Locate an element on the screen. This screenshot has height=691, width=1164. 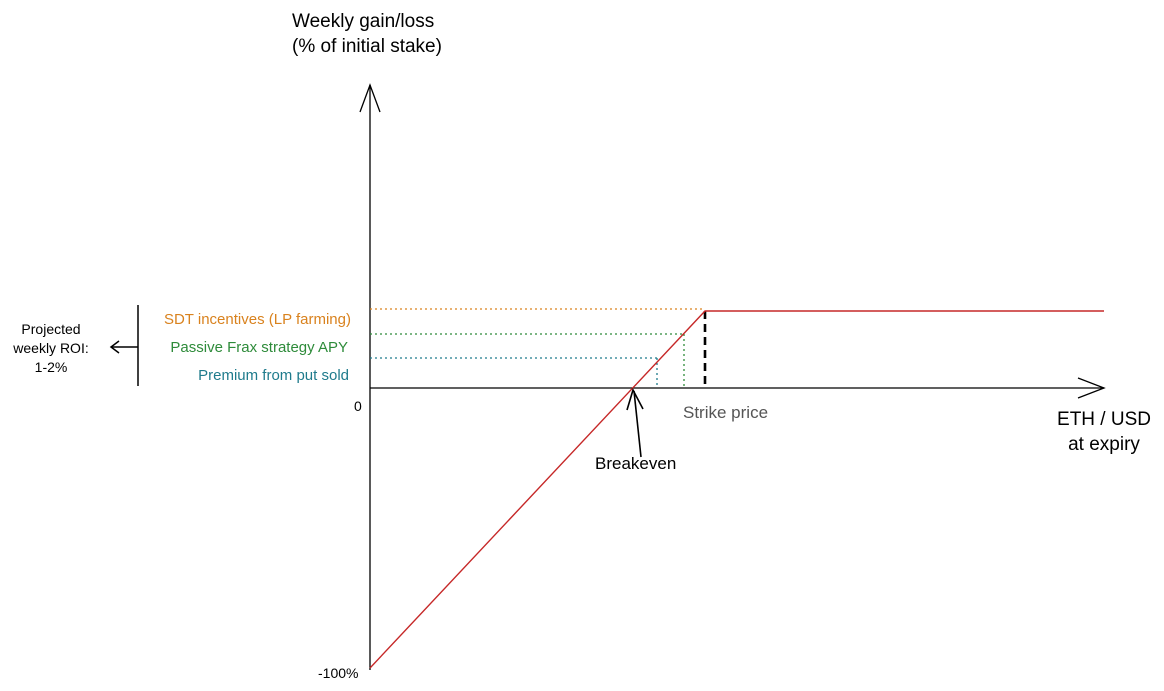
x-axis-arrowhead is located at coordinates (1091, 388).